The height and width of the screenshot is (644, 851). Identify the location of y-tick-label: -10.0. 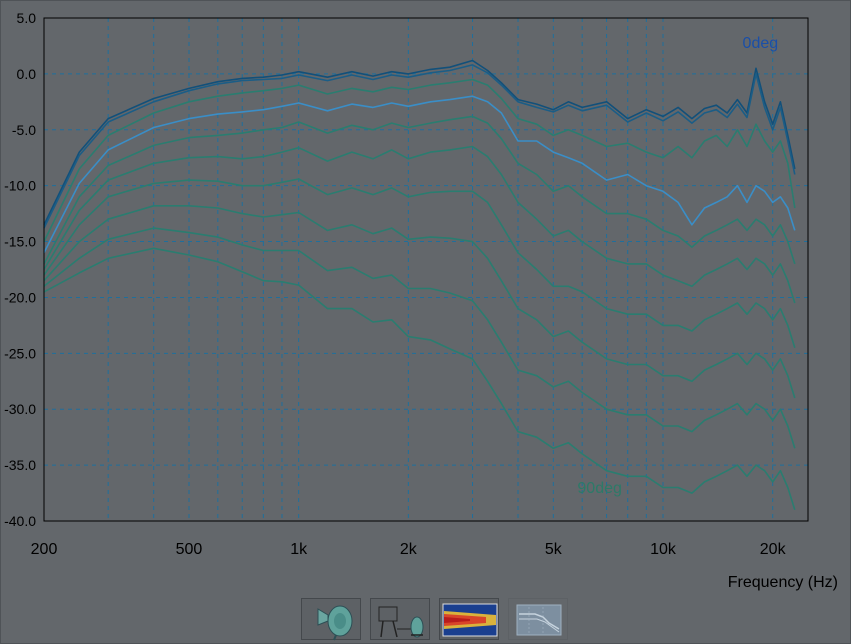
(20, 186).